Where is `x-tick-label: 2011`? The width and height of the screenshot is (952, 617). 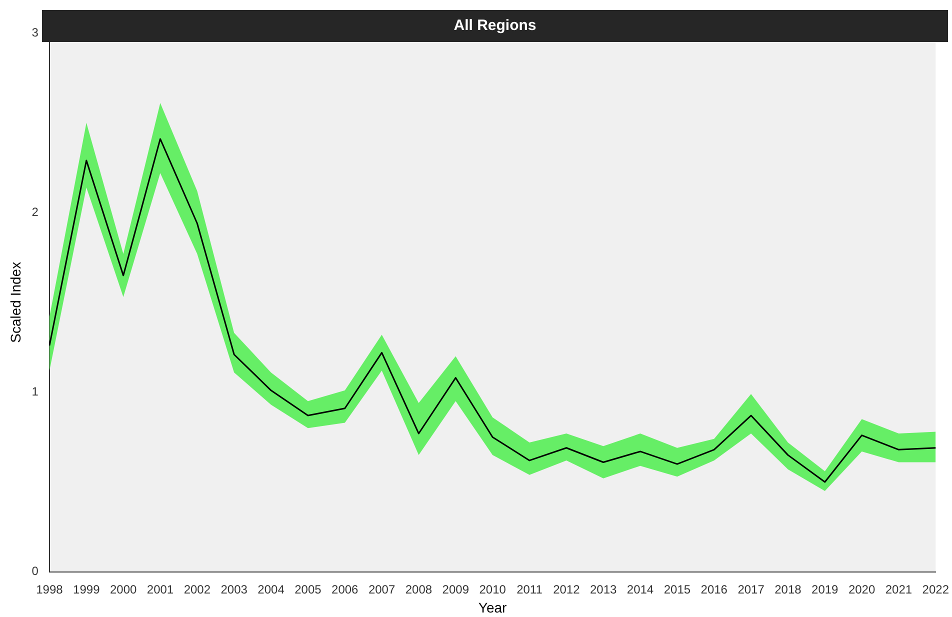 x-tick-label: 2011 is located at coordinates (529, 589).